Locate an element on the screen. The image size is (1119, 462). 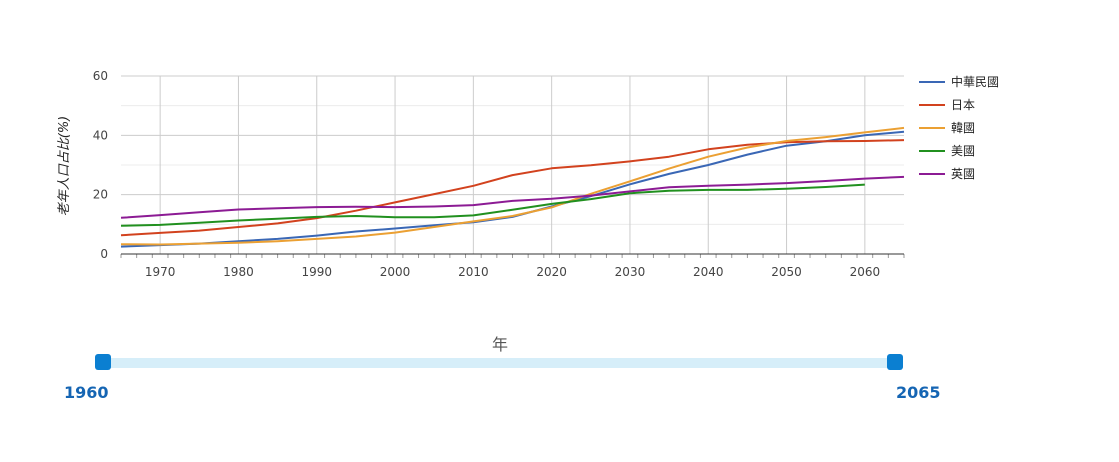
legend-label: 英國 is located at coordinates (963, 174).